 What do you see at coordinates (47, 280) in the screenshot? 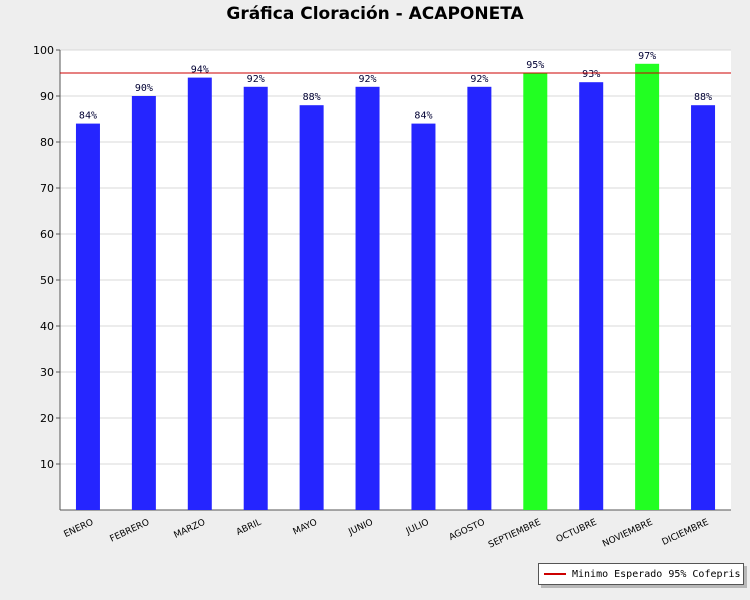
I see `y-tick-label: 50` at bounding box center [47, 280].